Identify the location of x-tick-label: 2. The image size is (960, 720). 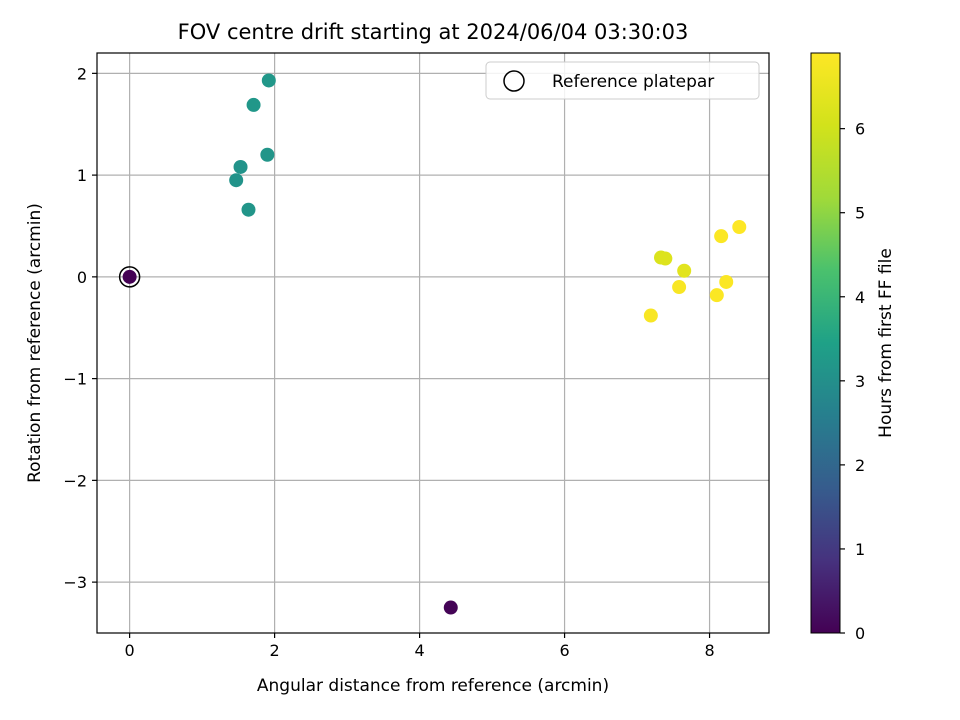
(275, 650).